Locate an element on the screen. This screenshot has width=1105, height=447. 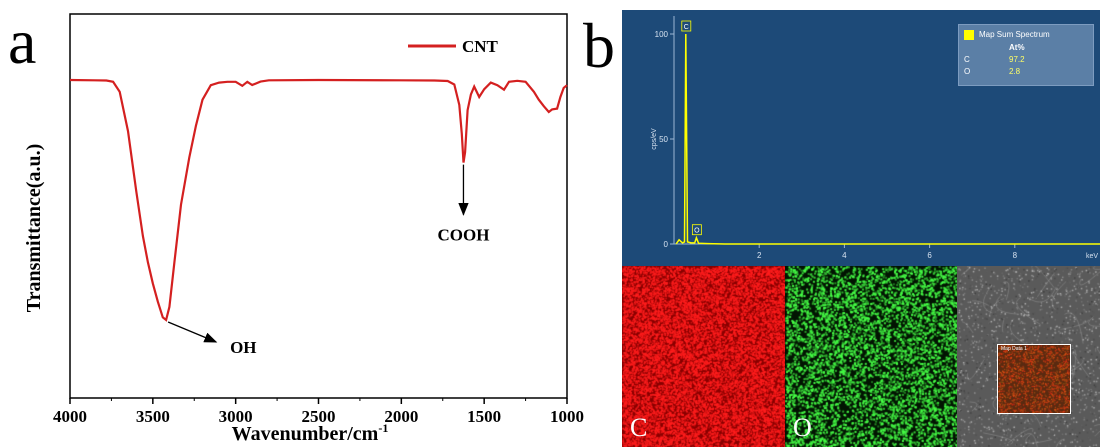
x-tick-label: 3500 is located at coordinates (153, 416).